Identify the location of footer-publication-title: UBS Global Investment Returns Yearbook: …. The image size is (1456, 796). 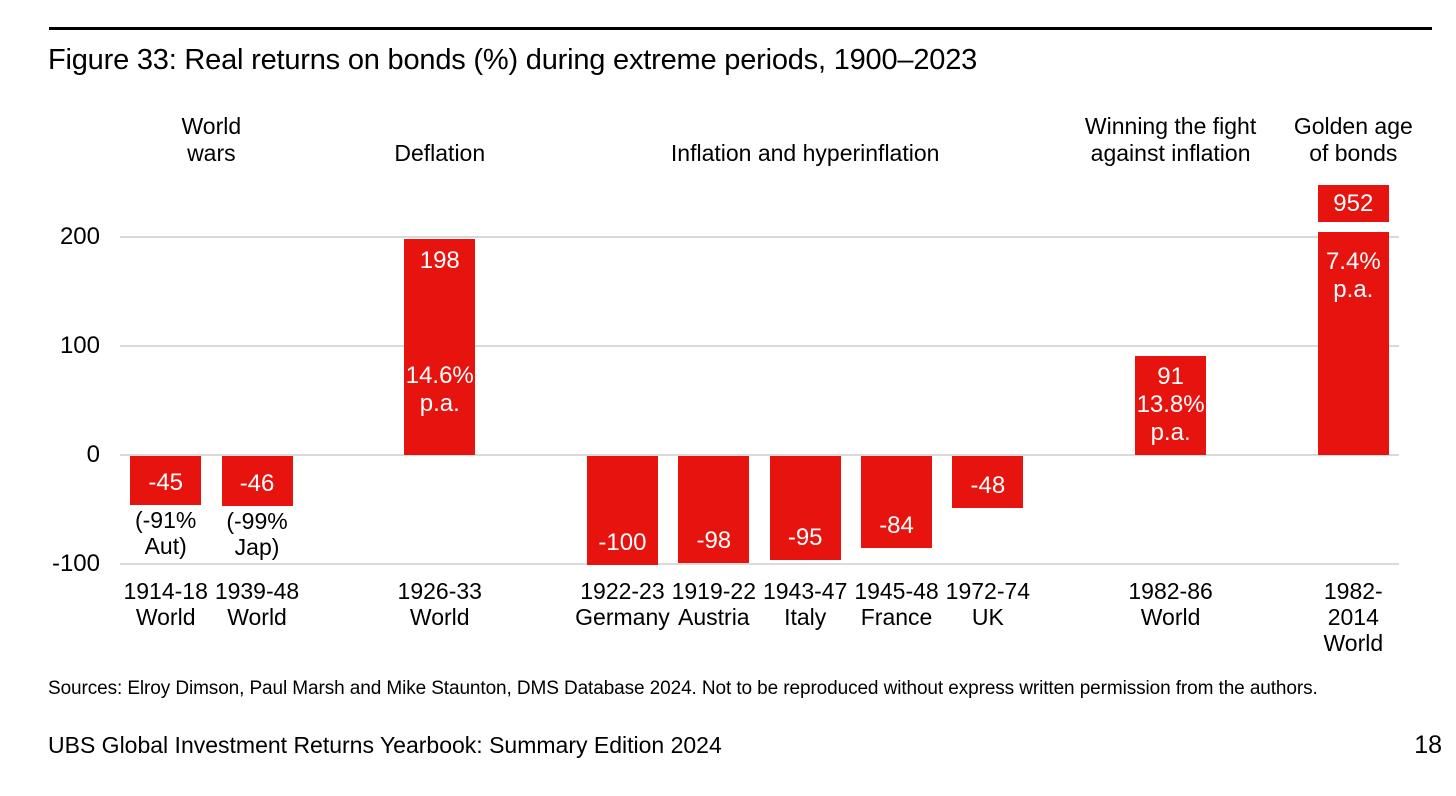
(385, 745).